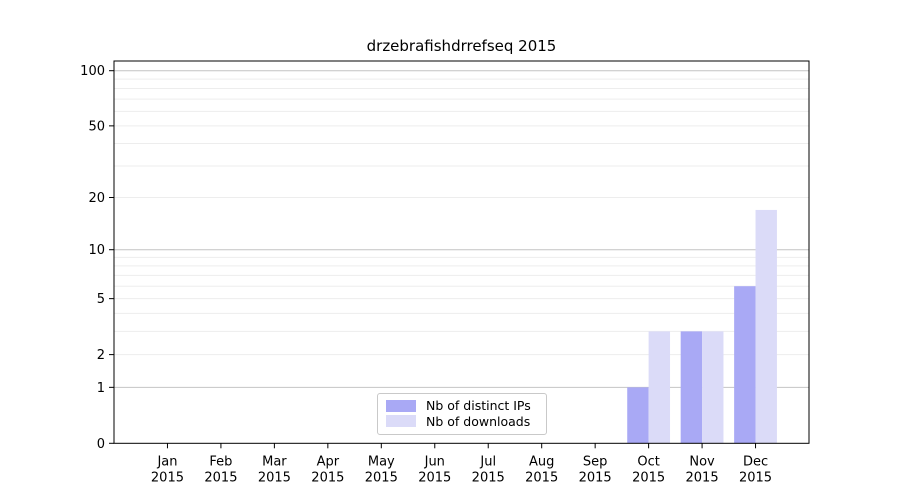 This screenshot has width=900, height=500. I want to click on x-tick-month: Sep, so click(595, 461).